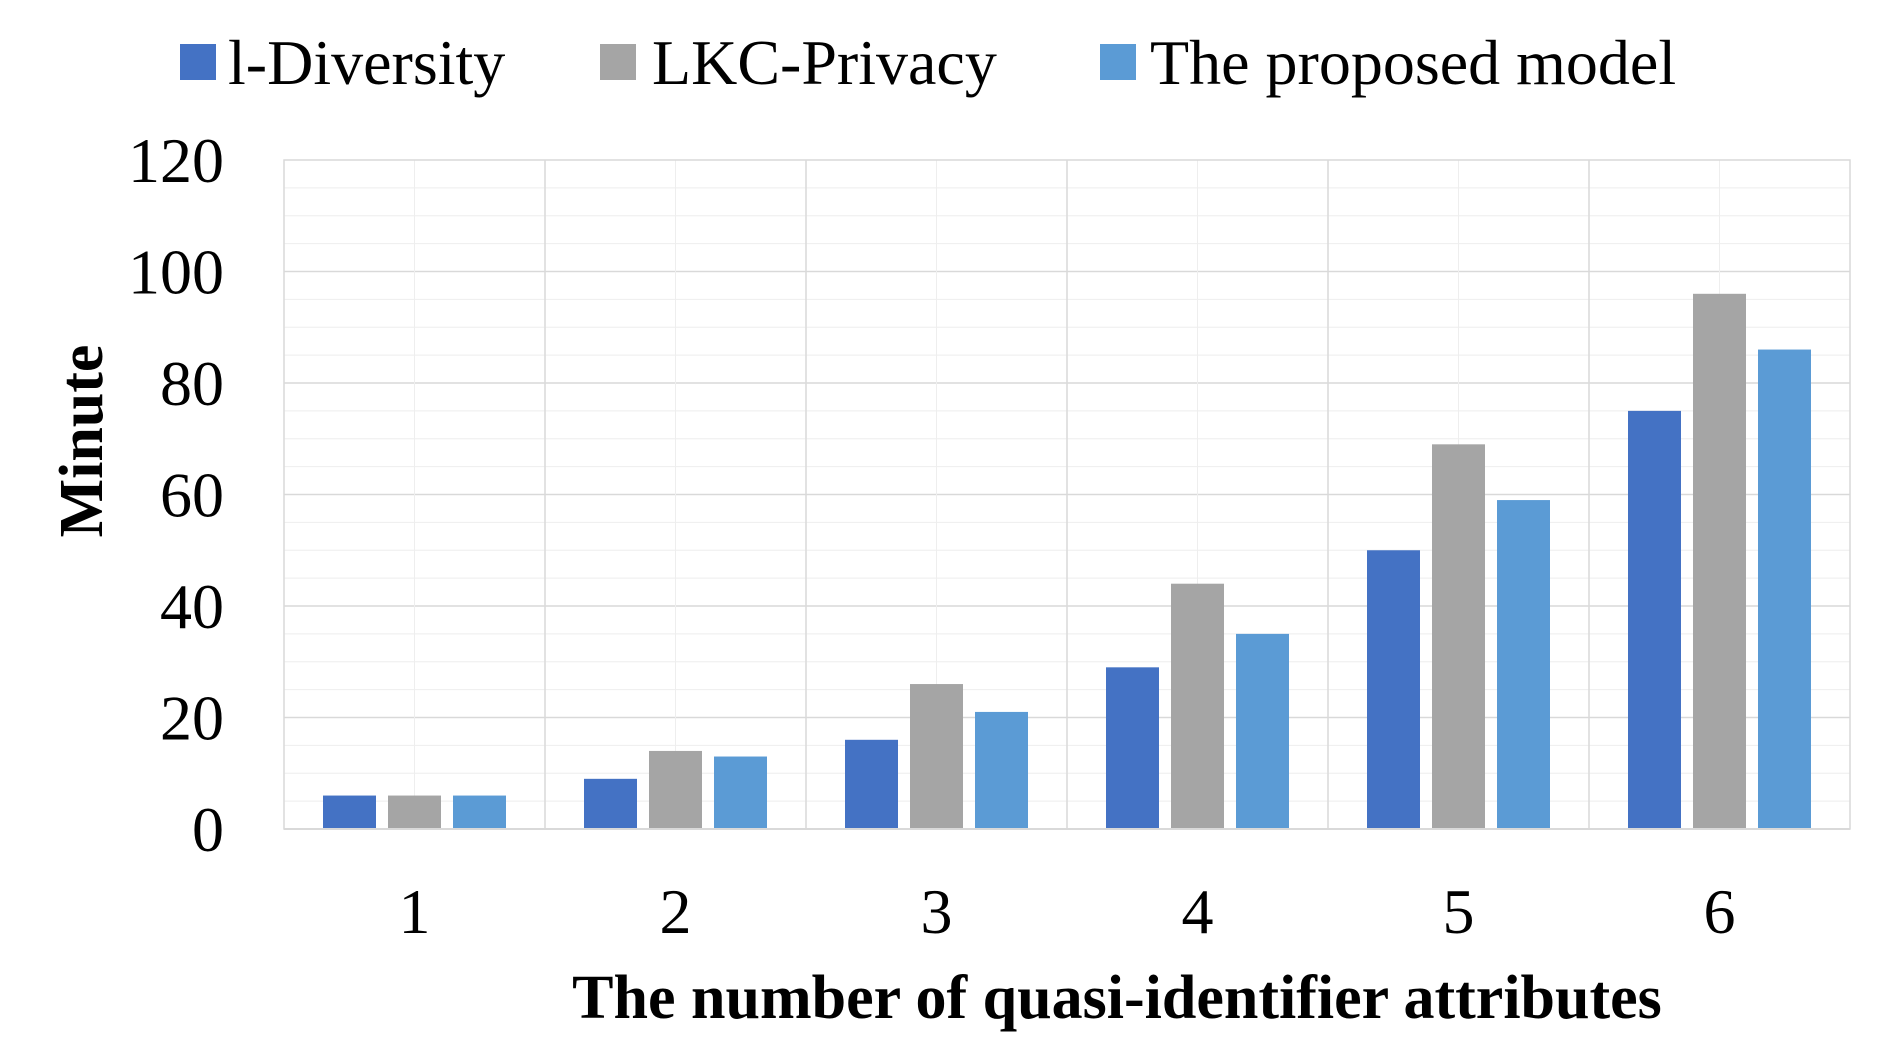 This screenshot has height=1039, width=1877. Describe the element at coordinates (176, 160) in the screenshot. I see `y-tick-label: 120` at that location.